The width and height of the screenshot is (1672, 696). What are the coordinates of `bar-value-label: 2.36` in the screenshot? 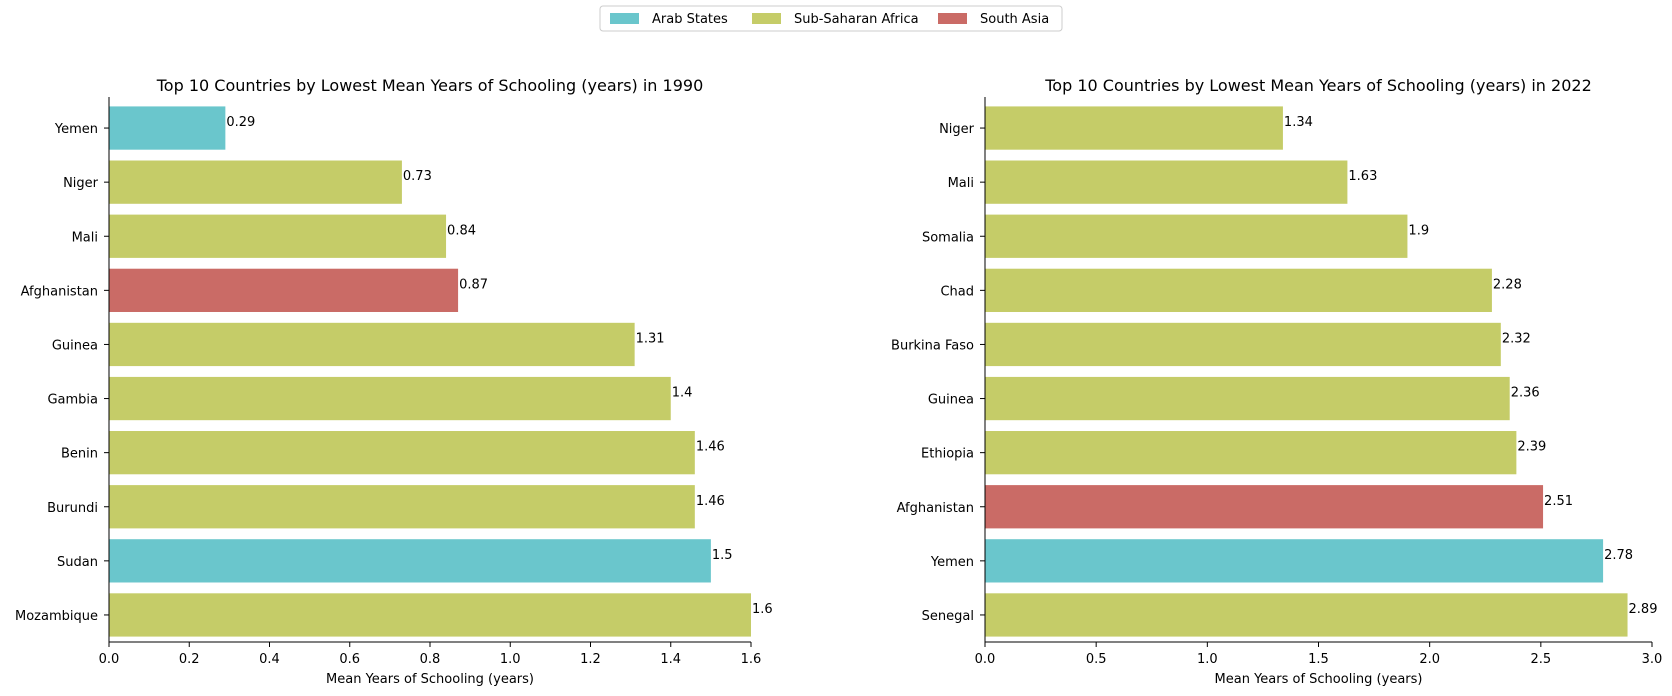 It's located at (1525, 393).